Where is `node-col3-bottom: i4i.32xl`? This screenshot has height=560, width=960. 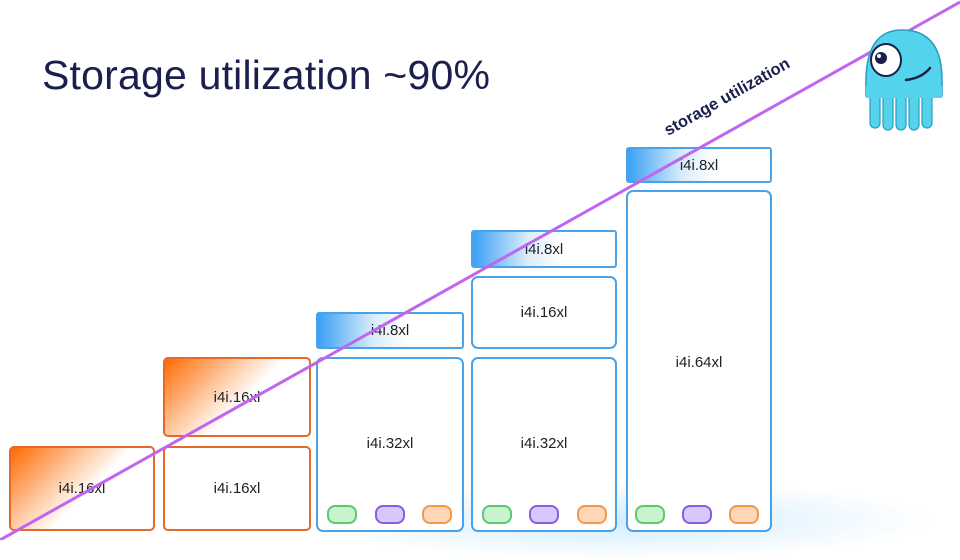 node-col3-bottom: i4i.32xl is located at coordinates (390, 444).